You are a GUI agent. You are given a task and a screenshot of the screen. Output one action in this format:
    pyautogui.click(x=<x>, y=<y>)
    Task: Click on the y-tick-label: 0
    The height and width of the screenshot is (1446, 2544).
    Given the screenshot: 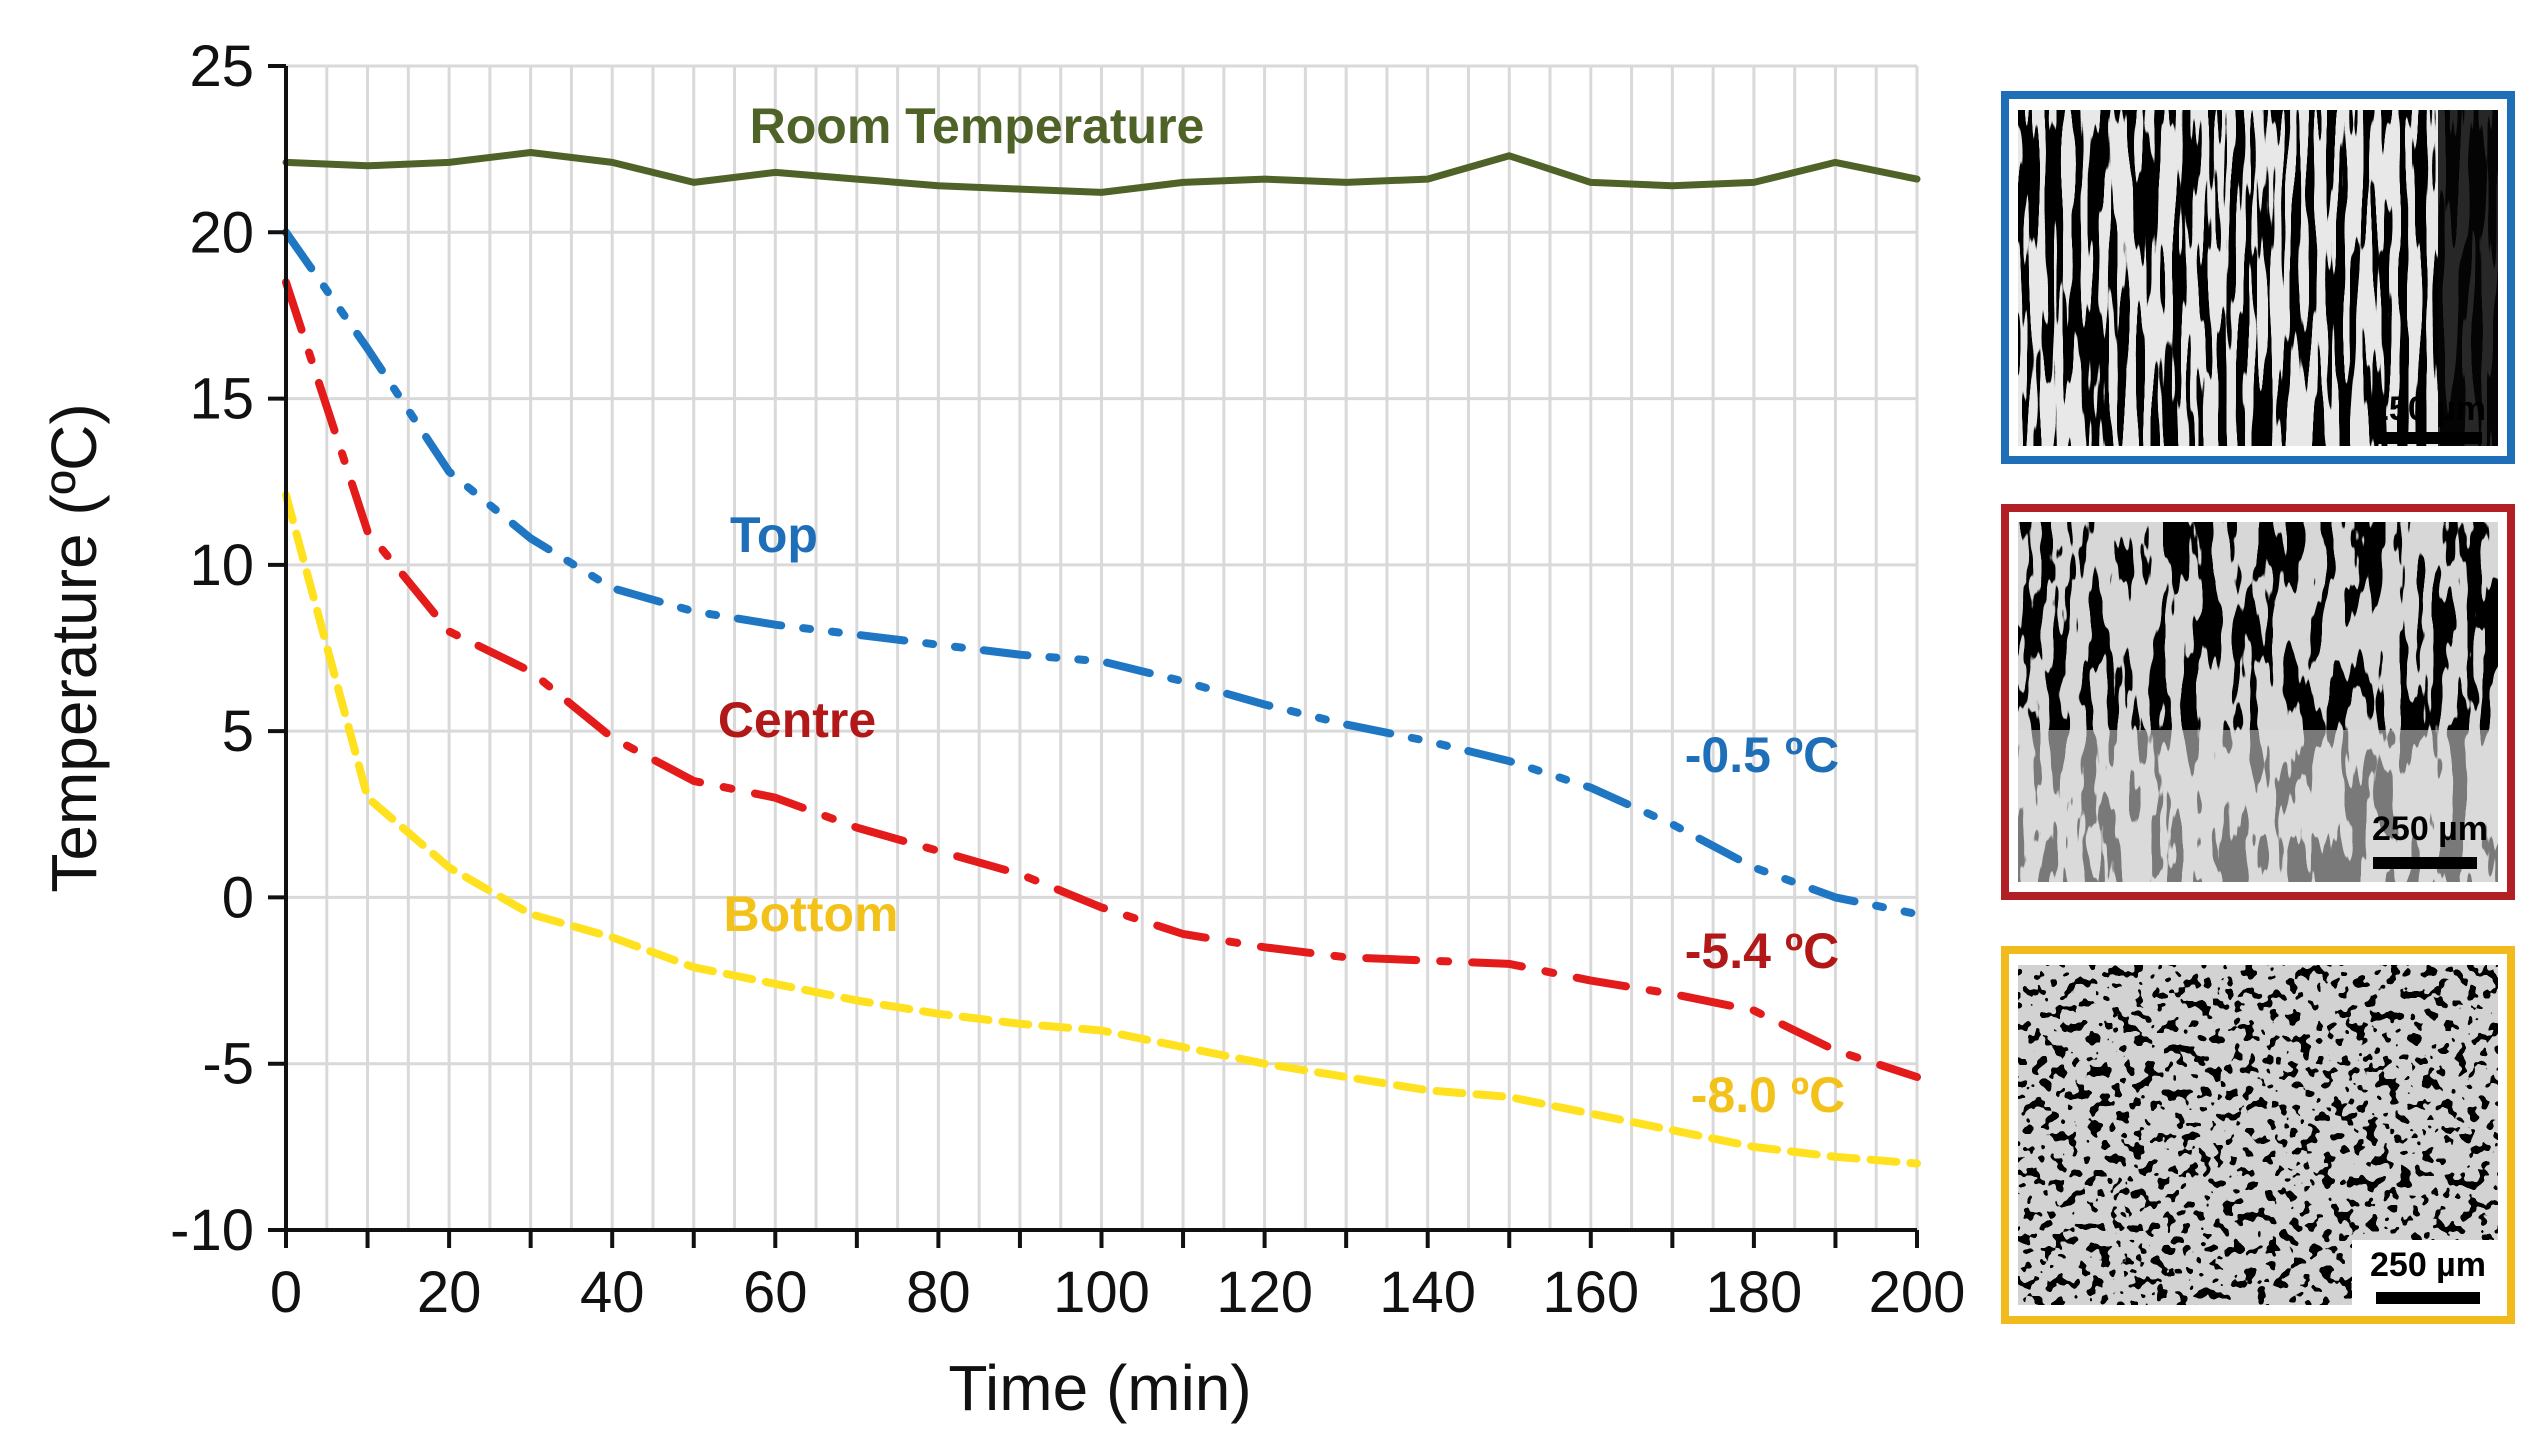 What is the action you would take?
    pyautogui.click(x=238, y=897)
    